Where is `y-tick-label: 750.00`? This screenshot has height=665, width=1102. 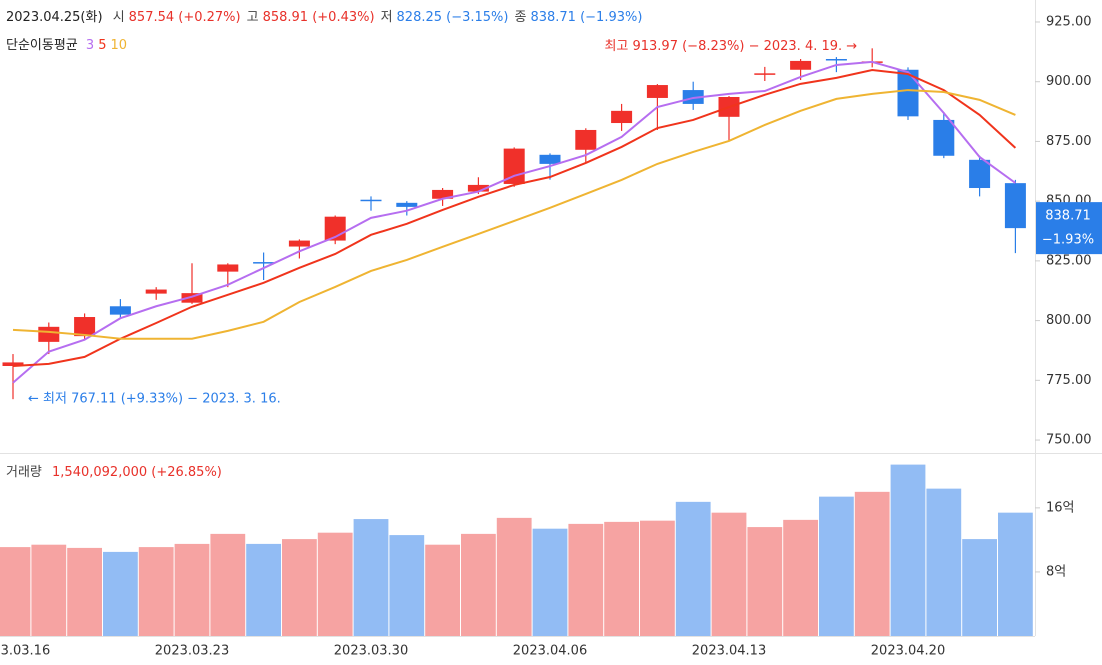
y-tick-label: 750.00 is located at coordinates (1069, 440).